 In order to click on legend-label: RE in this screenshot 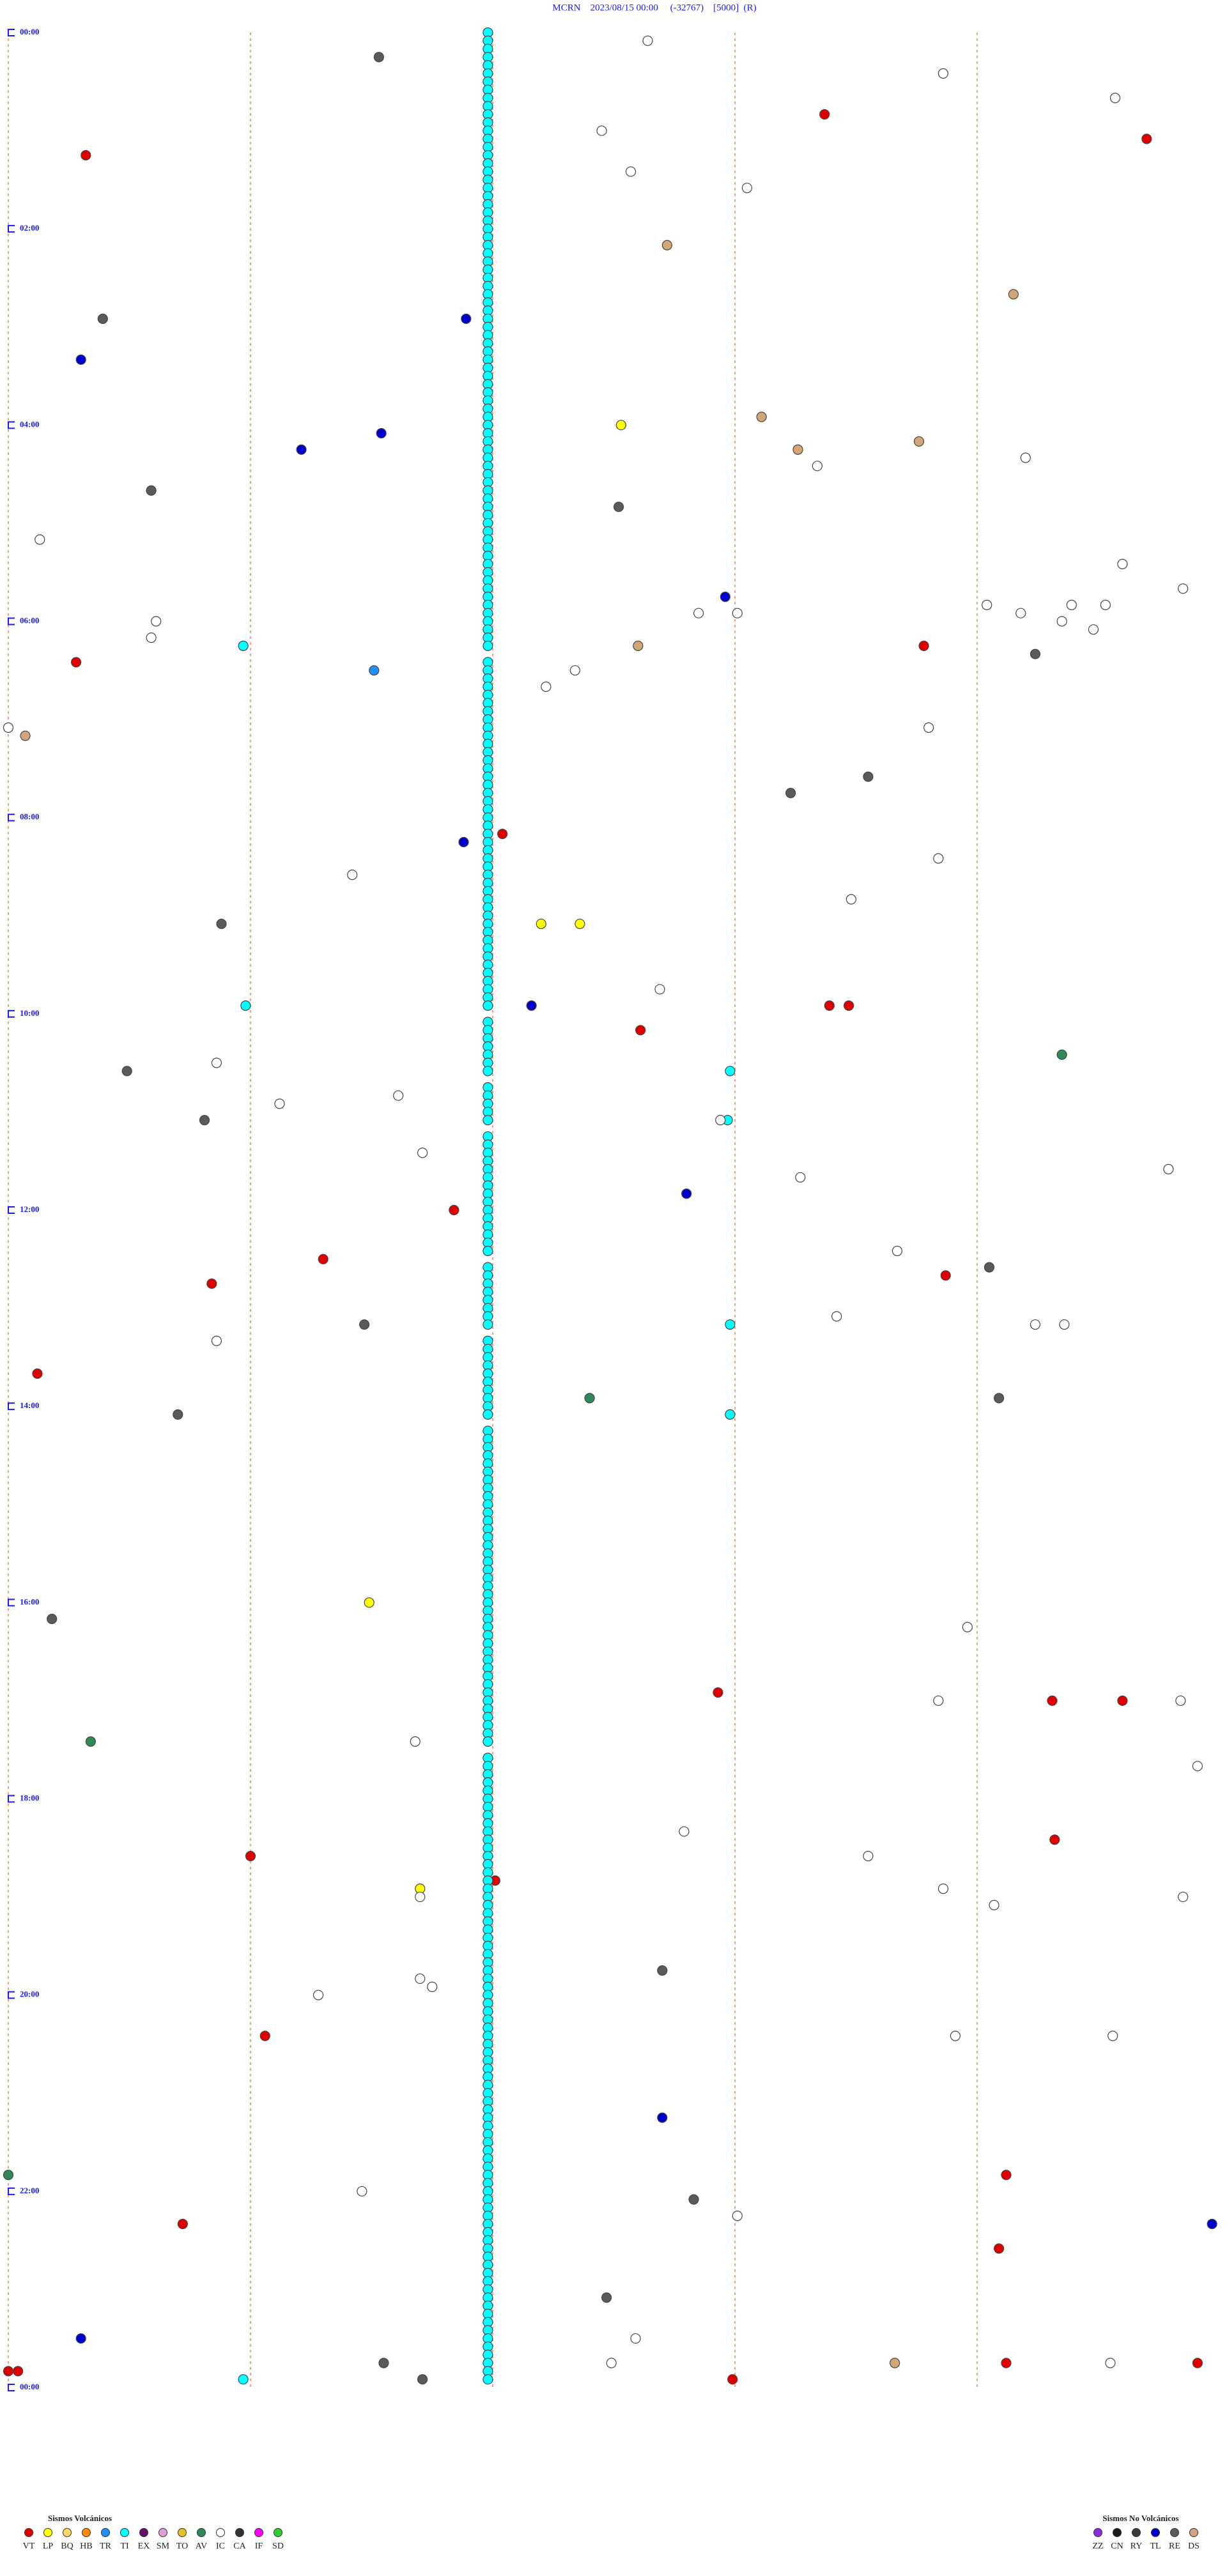, I will do `click(1174, 2546)`.